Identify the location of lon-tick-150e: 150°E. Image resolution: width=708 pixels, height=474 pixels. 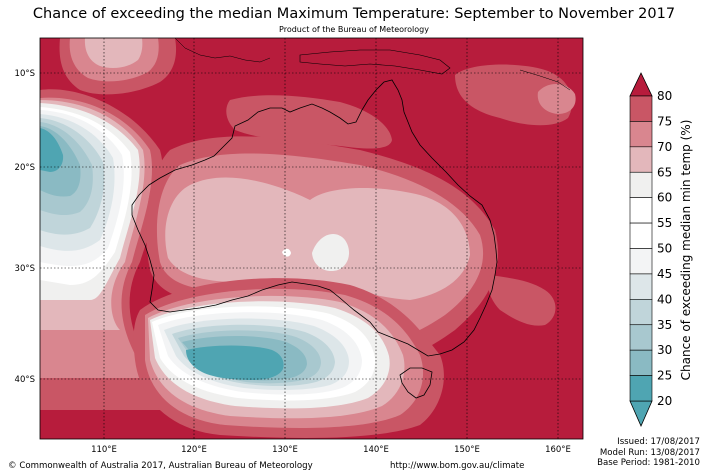
(467, 450).